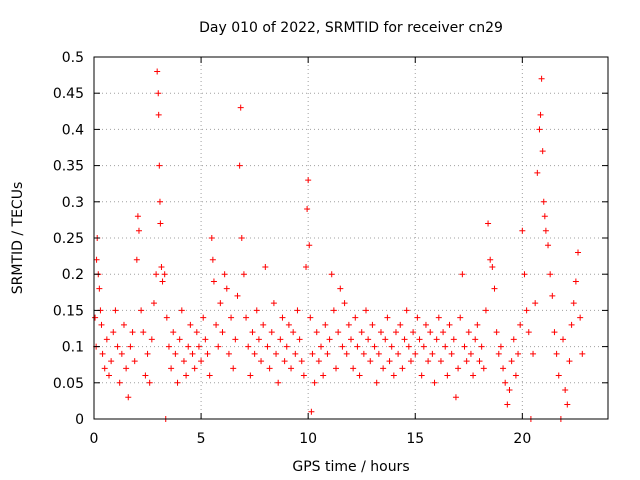 The height and width of the screenshot is (480, 640). Describe the element at coordinates (350, 467) in the screenshot. I see `x-axis-label: GPS time / hours` at that location.